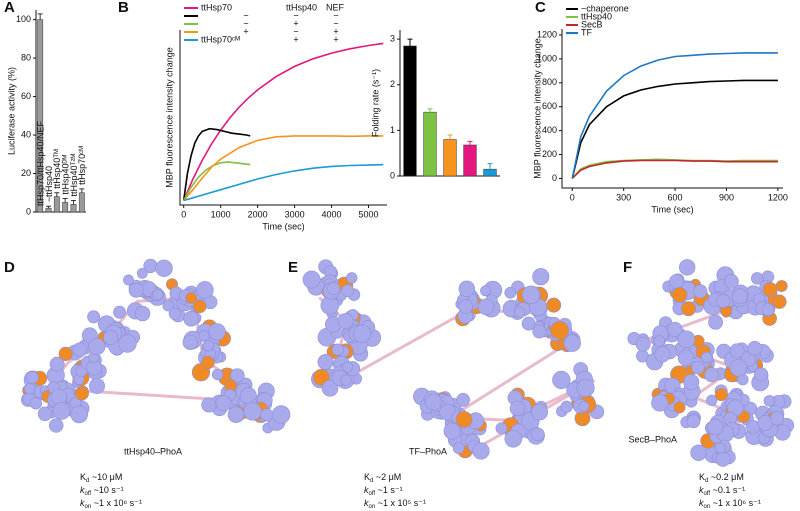 The image size is (800, 511). Describe the element at coordinates (392, 130) in the screenshot. I see `y-tick-label: 1` at that location.